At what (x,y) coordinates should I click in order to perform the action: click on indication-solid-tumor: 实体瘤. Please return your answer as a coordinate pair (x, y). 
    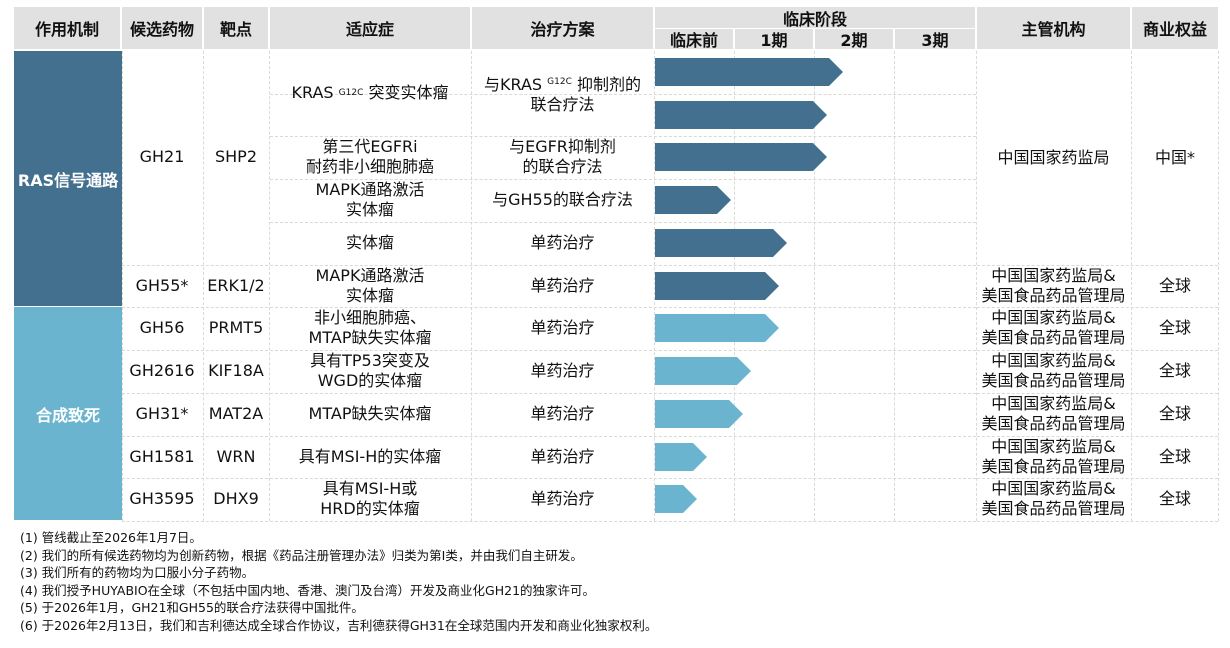
    Looking at the image, I should click on (369, 242).